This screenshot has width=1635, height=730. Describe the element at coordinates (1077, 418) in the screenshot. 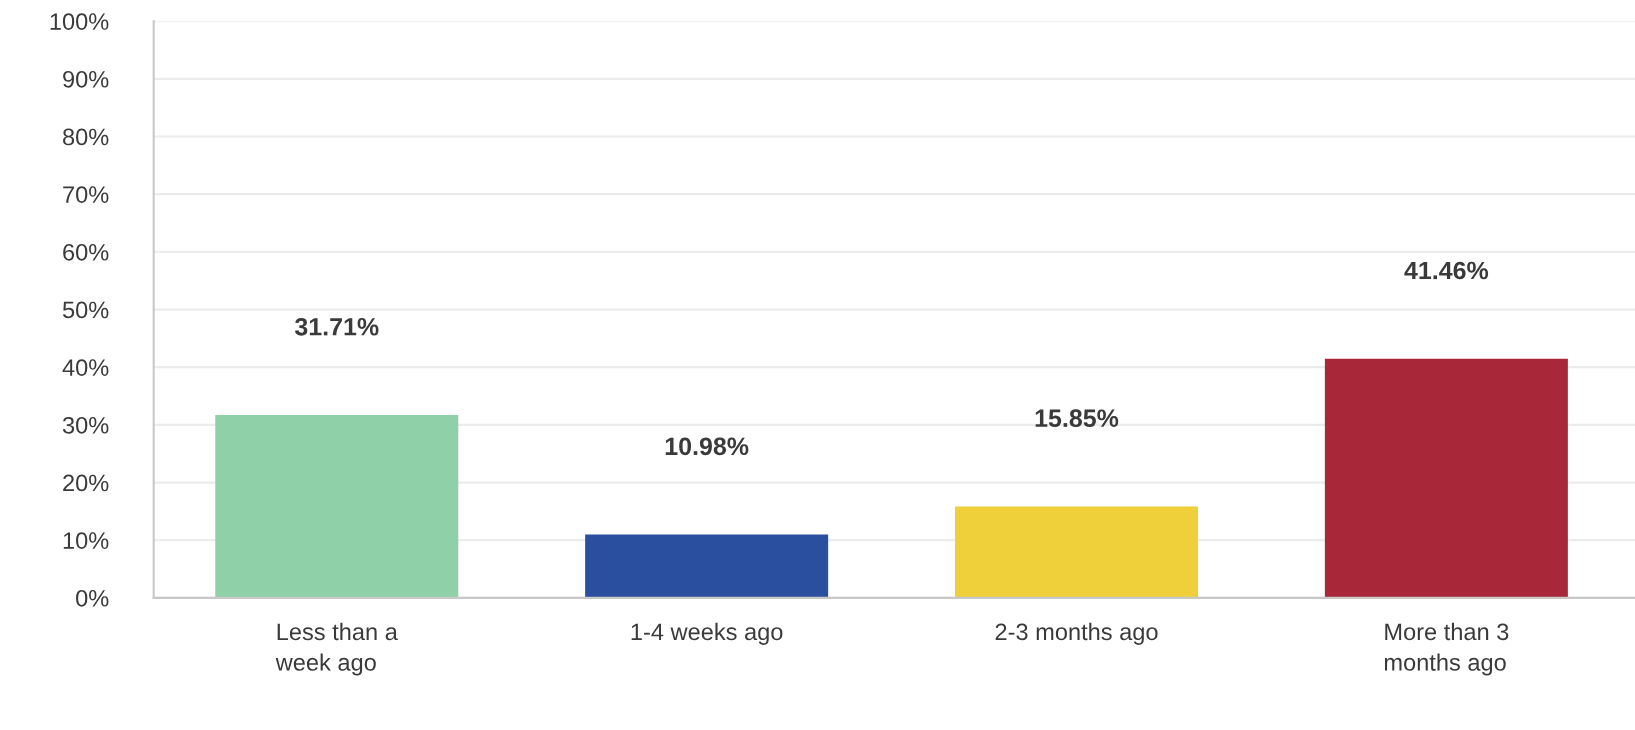

I see `data-label: 15.85%` at that location.